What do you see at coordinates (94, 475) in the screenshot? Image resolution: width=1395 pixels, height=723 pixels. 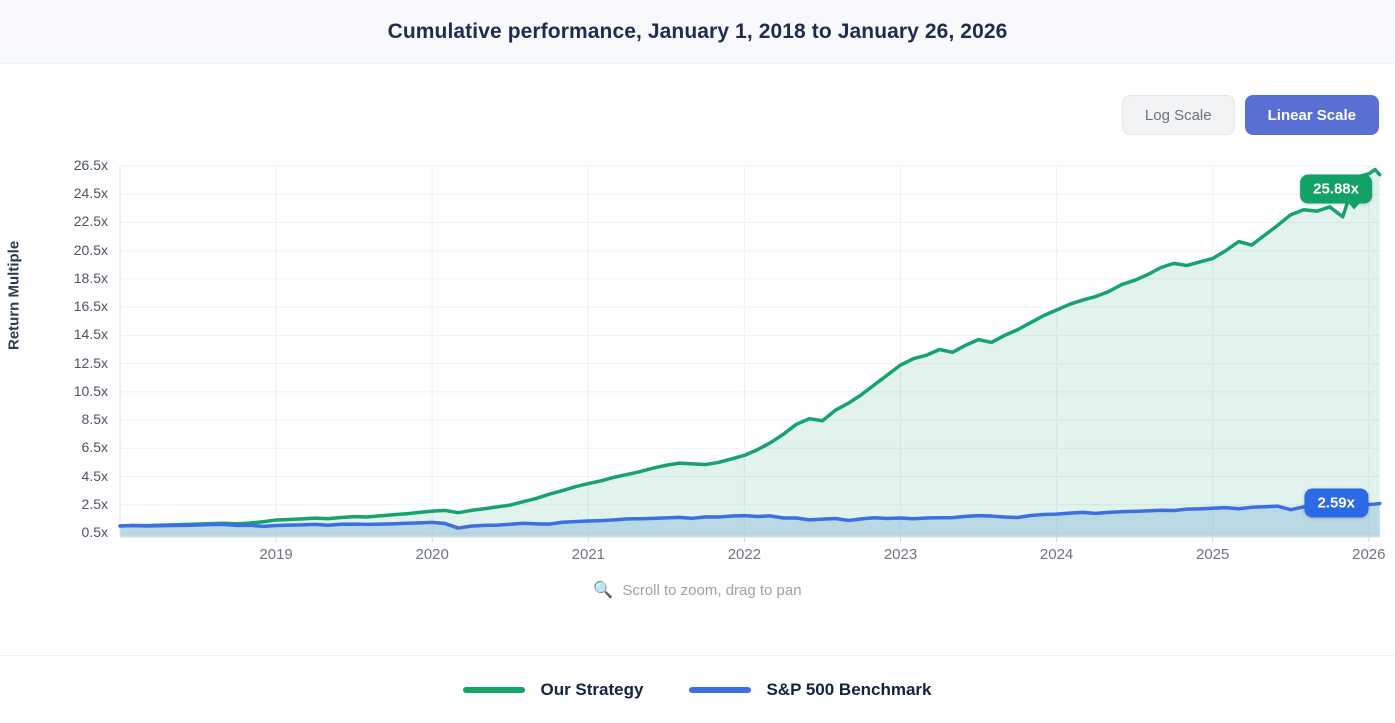 I see `y-tick-label: 4.5x` at bounding box center [94, 475].